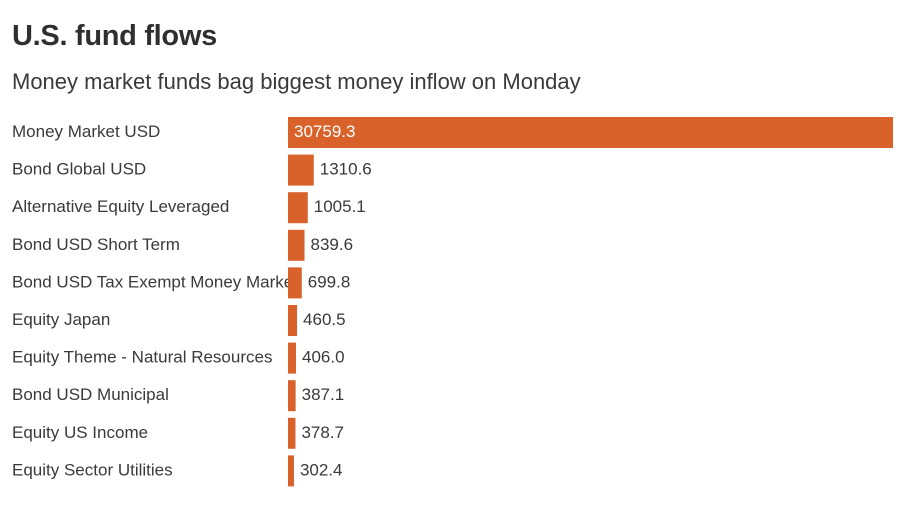  What do you see at coordinates (80, 432) in the screenshot?
I see `category-label: Equity US Income` at bounding box center [80, 432].